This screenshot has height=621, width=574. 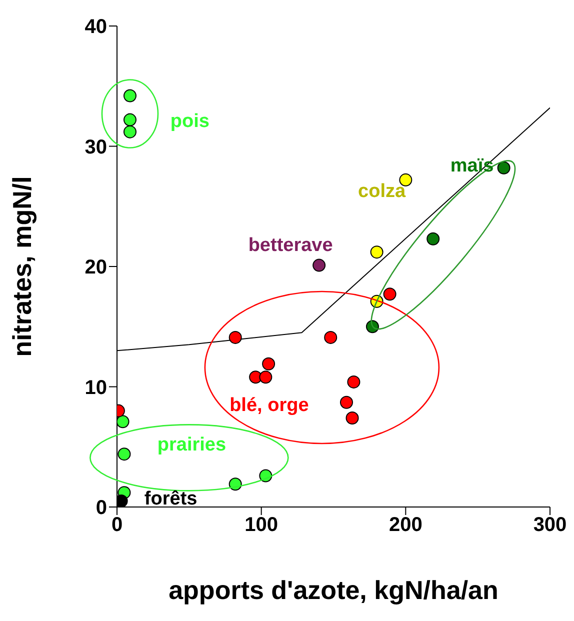 What do you see at coordinates (261, 525) in the screenshot?
I see `x-tick-label: 100` at bounding box center [261, 525].